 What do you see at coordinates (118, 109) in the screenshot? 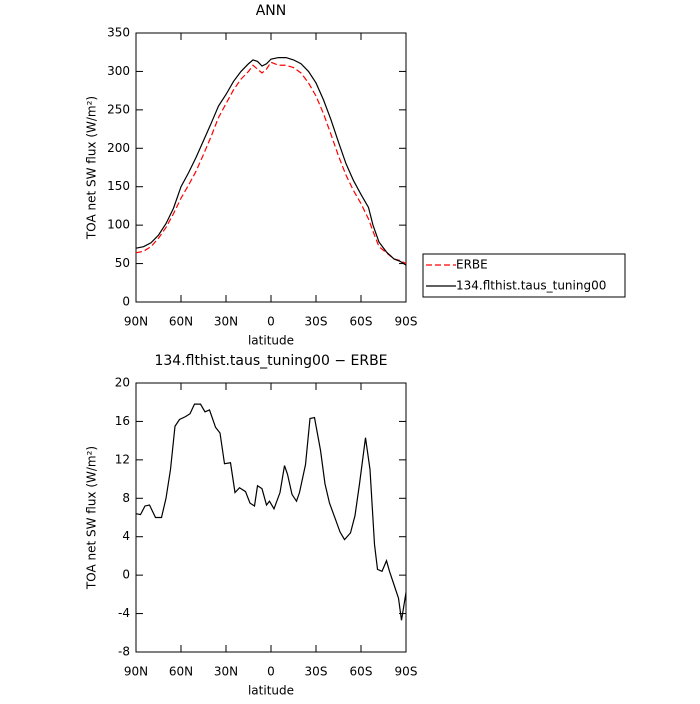
I see `y-tick-label: 250` at bounding box center [118, 109].